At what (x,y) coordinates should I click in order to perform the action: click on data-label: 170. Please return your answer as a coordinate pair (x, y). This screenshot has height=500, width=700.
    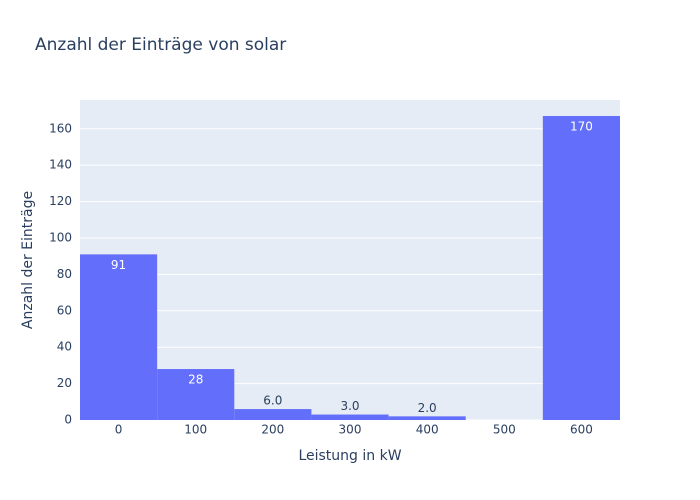
    Looking at the image, I should click on (581, 127).